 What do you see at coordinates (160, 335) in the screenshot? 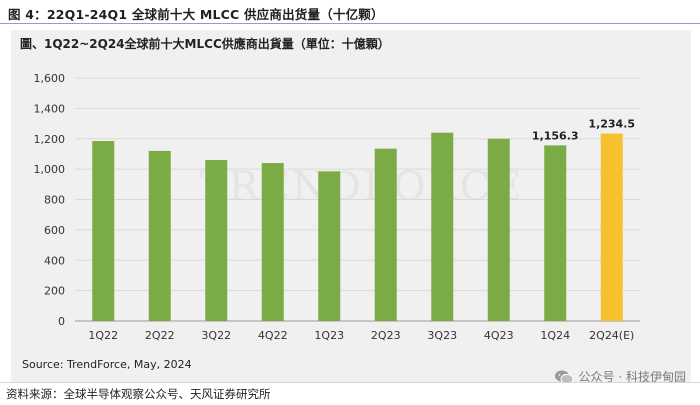
I see `x-tick-label: 2Q22` at bounding box center [160, 335].